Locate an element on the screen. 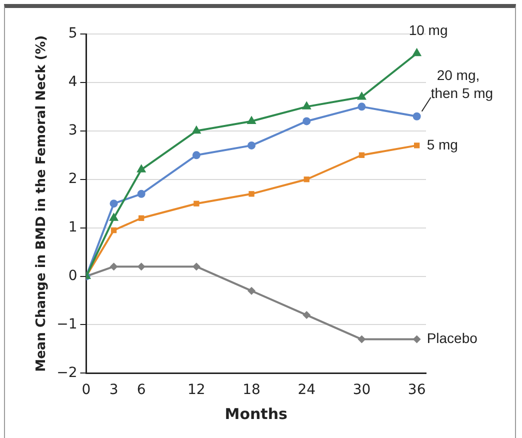  x-tick-label: 6 is located at coordinates (141, 390).